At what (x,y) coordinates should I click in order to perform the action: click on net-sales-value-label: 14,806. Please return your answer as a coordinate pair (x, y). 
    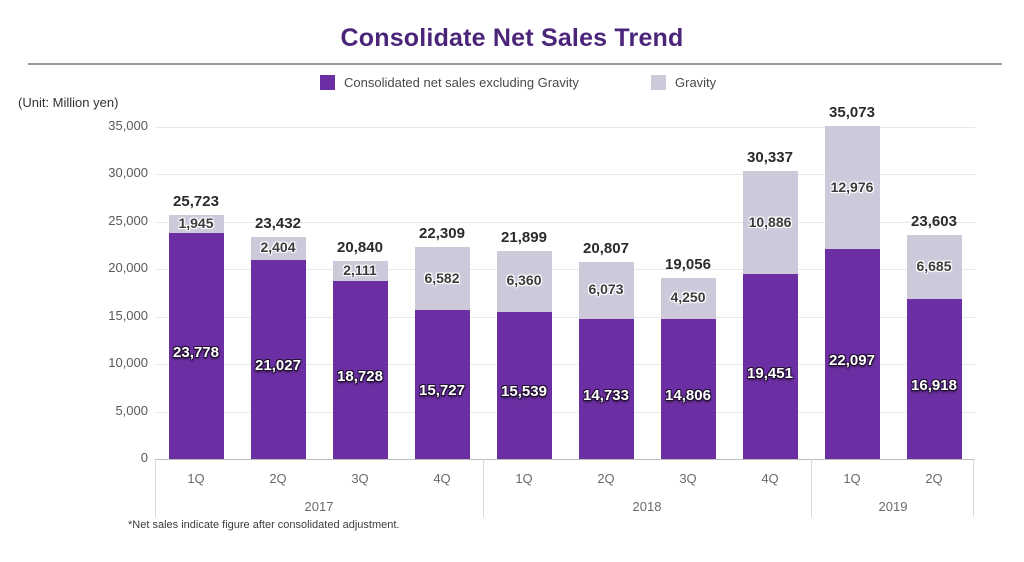
    Looking at the image, I should click on (688, 395).